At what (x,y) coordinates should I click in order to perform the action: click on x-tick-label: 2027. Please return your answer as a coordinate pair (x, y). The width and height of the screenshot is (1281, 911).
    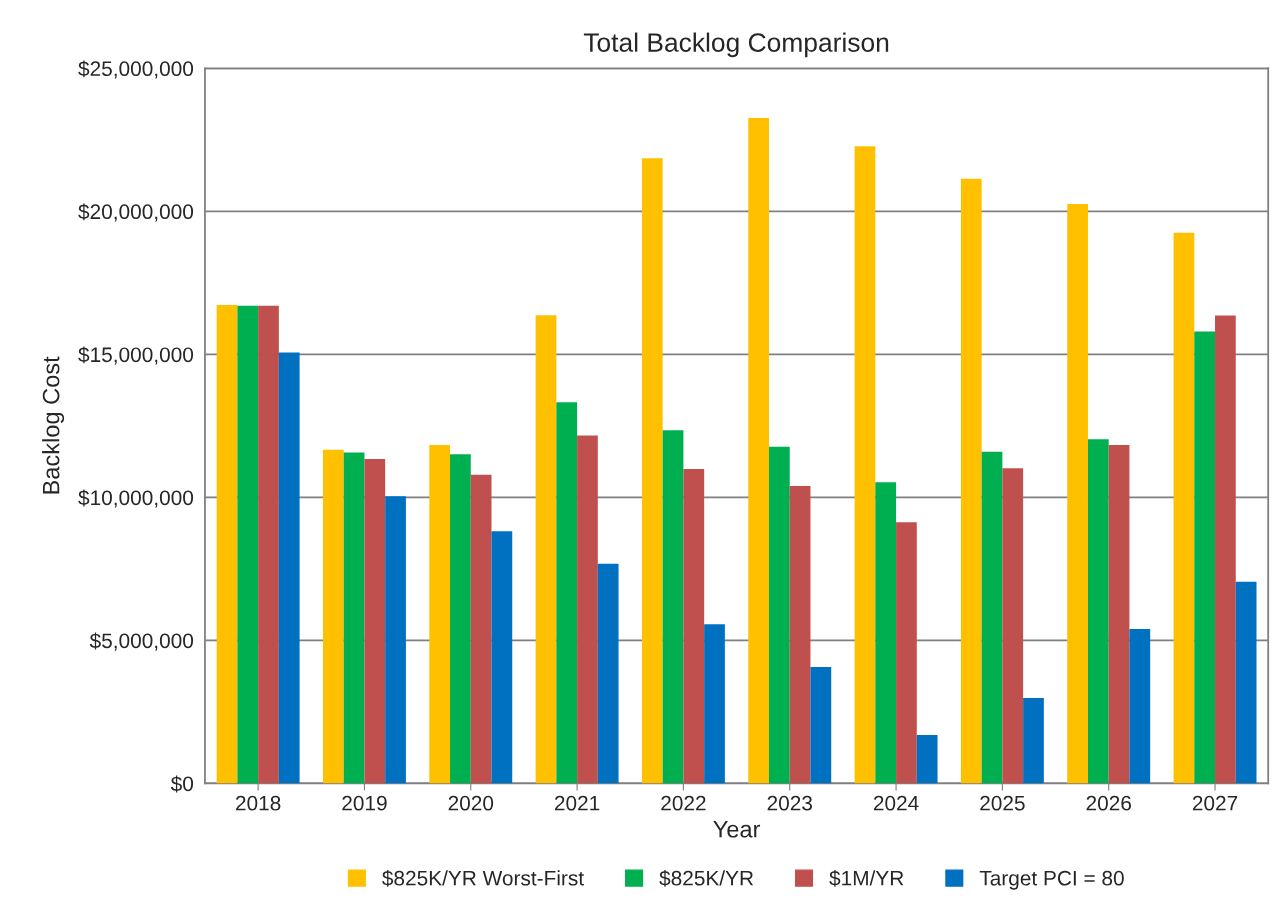
    Looking at the image, I should click on (1215, 803).